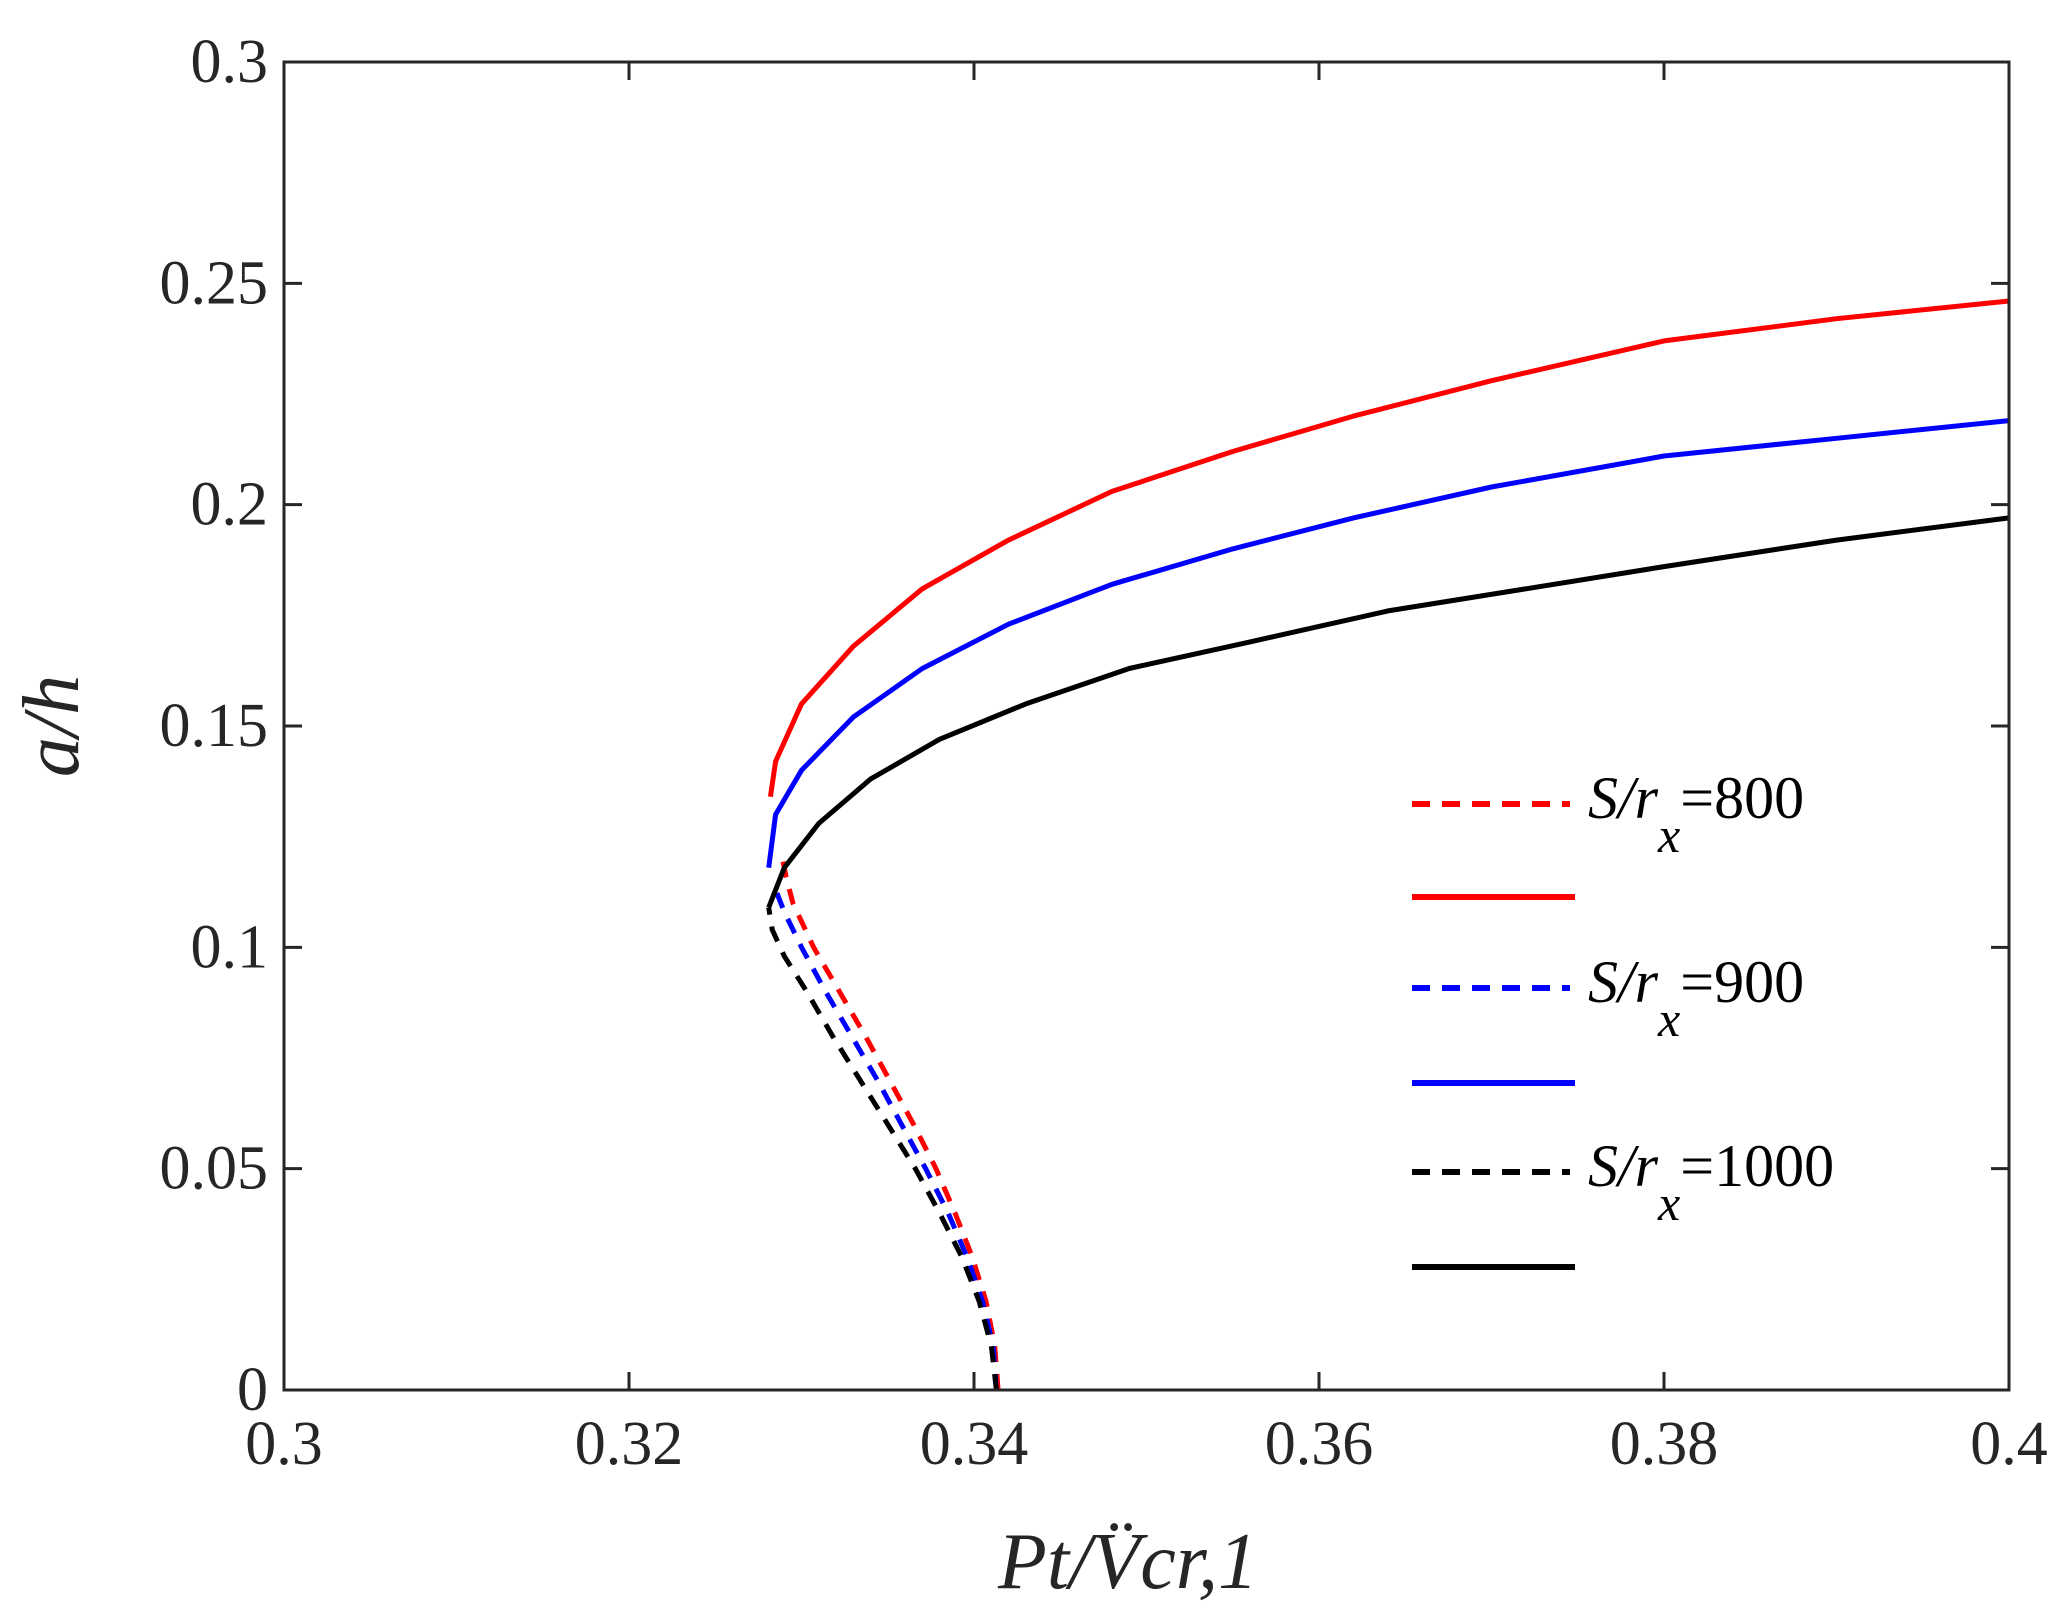 Image resolution: width=2062 pixels, height=1601 pixels. Describe the element at coordinates (284, 1444) in the screenshot. I see `x-tick-label-0: 0.3` at that location.